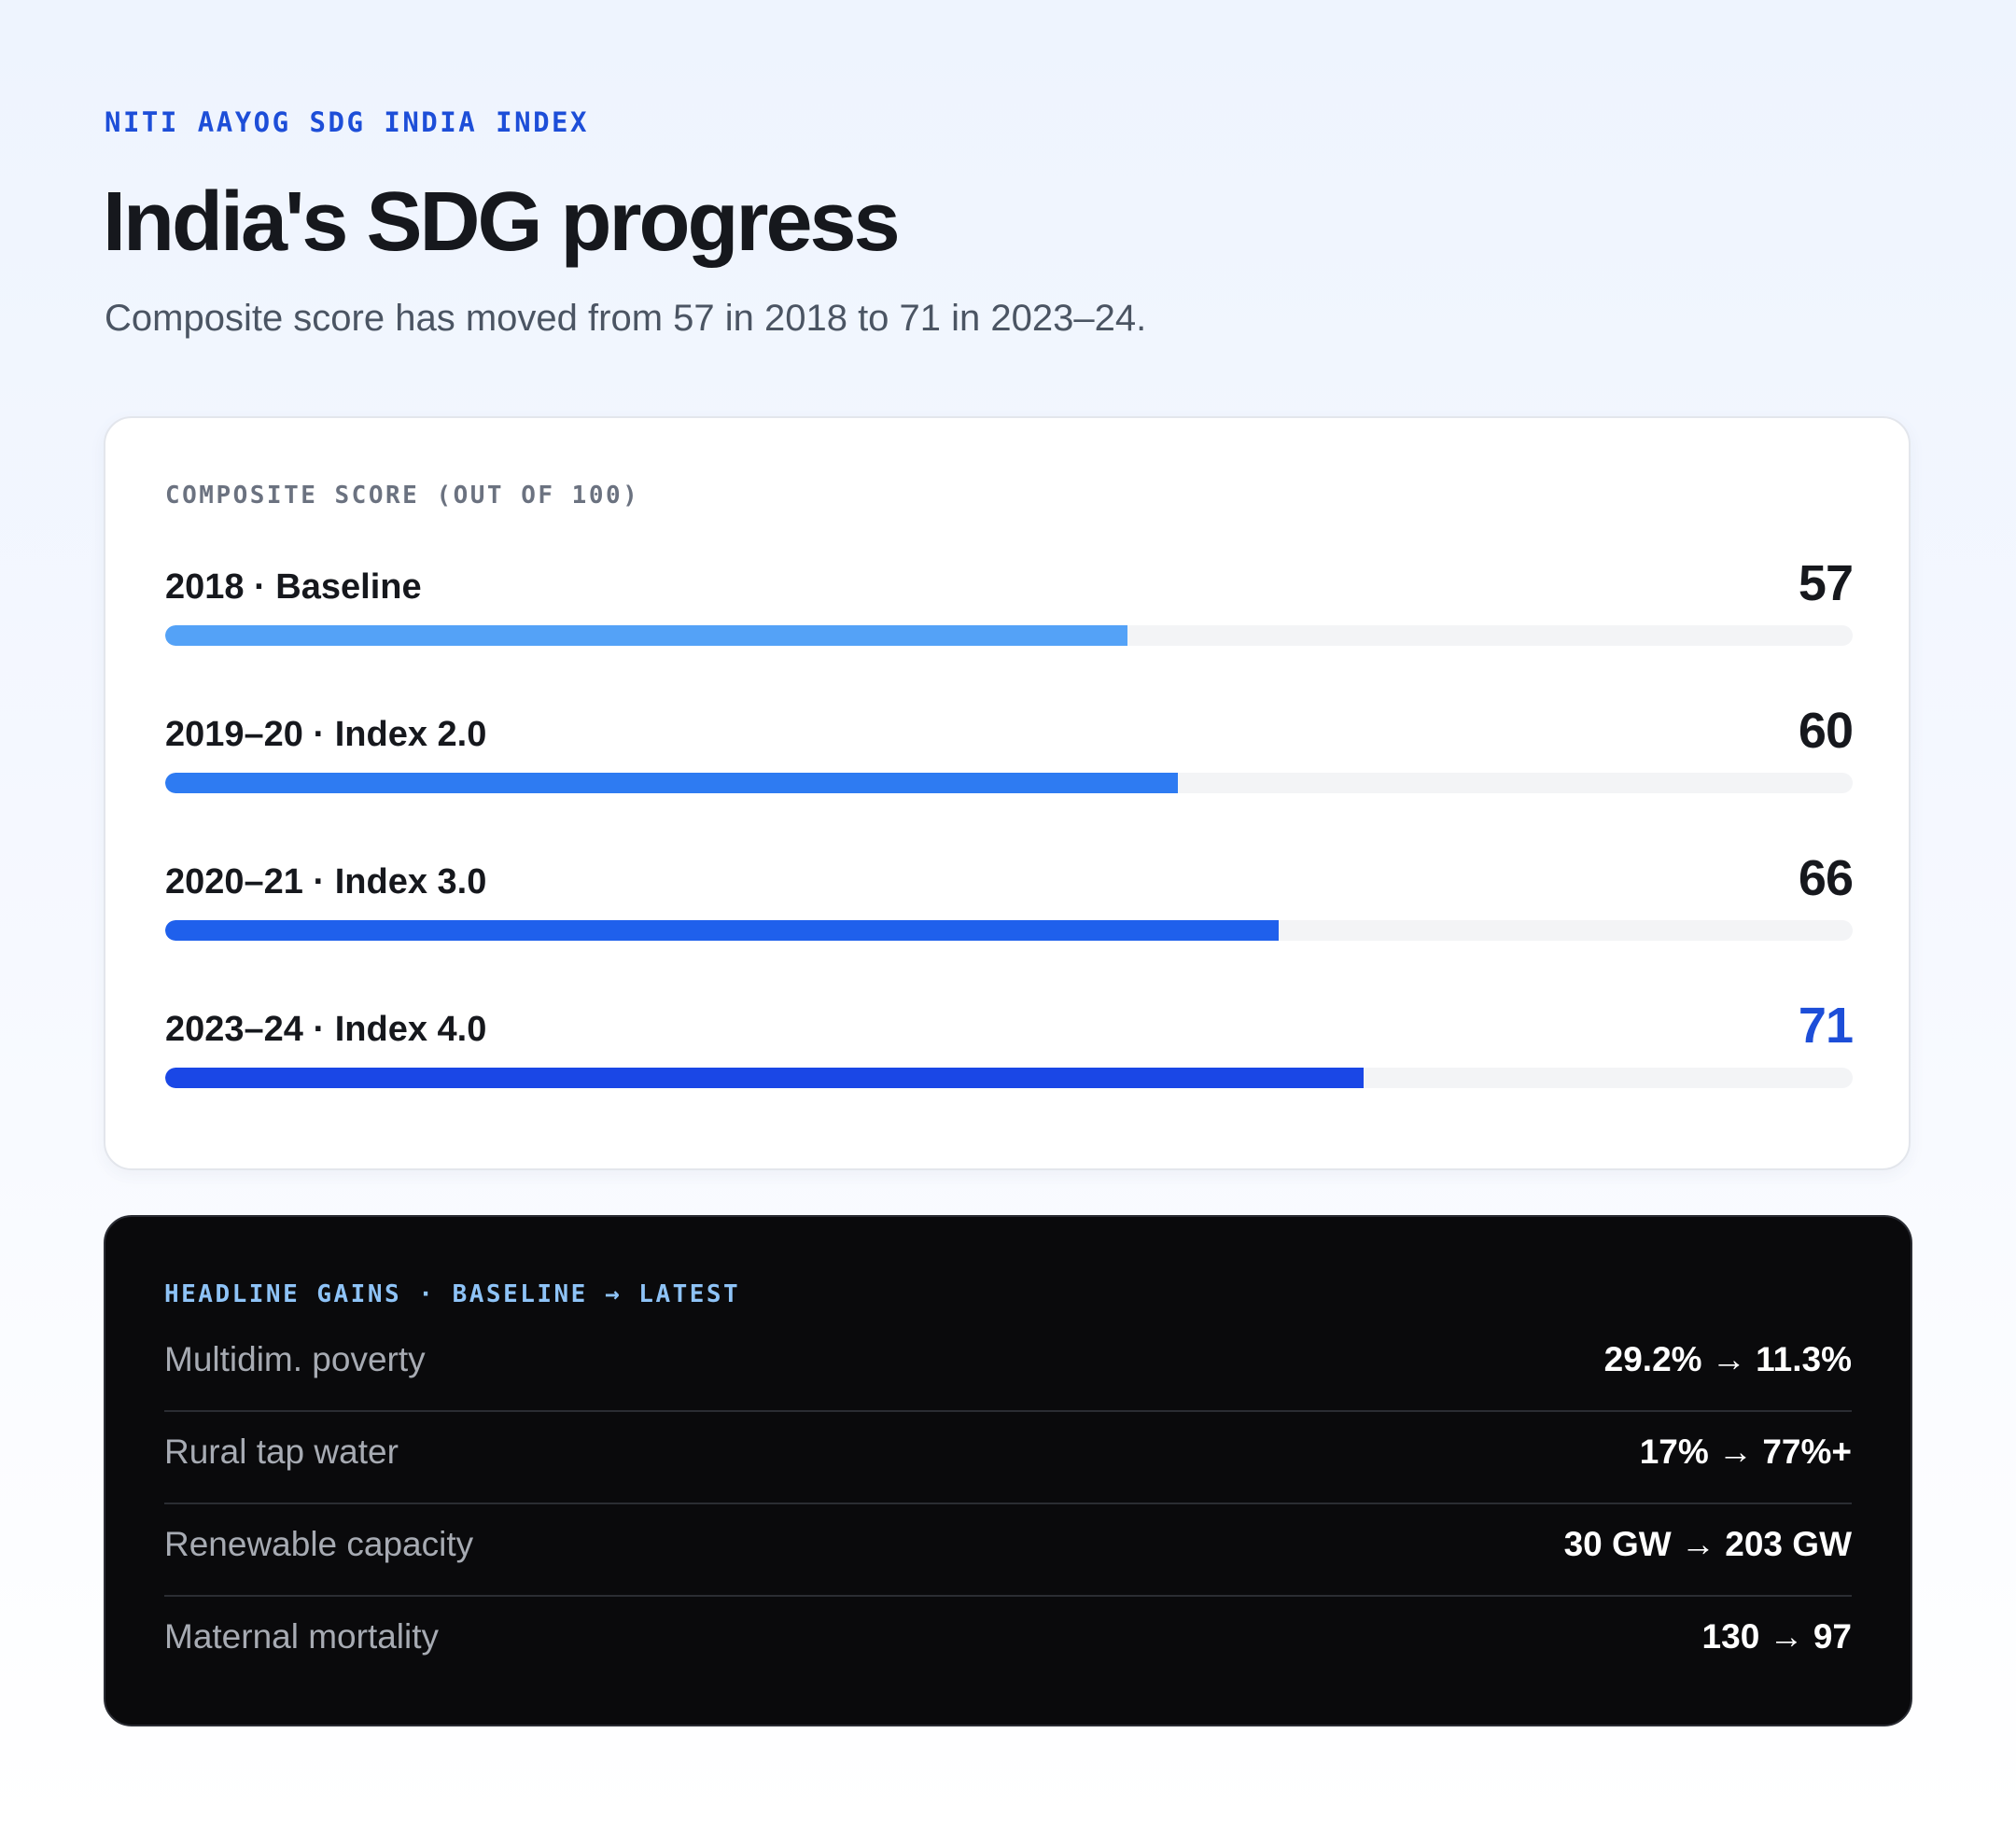 Image resolution: width=2016 pixels, height=1831 pixels. Describe the element at coordinates (302, 1636) in the screenshot. I see `gain-label: Maternal mortality` at that location.